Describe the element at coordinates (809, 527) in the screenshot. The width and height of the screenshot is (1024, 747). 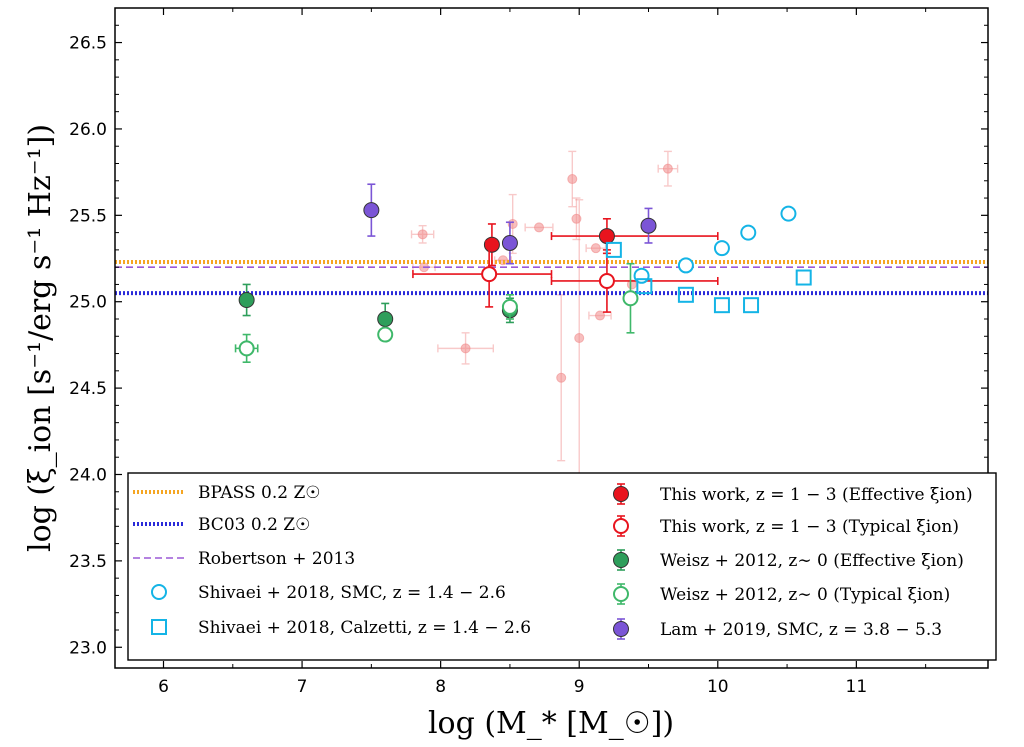
I see `legend-label: This work, z = 1 − 3 (Typical ξion)` at that location.